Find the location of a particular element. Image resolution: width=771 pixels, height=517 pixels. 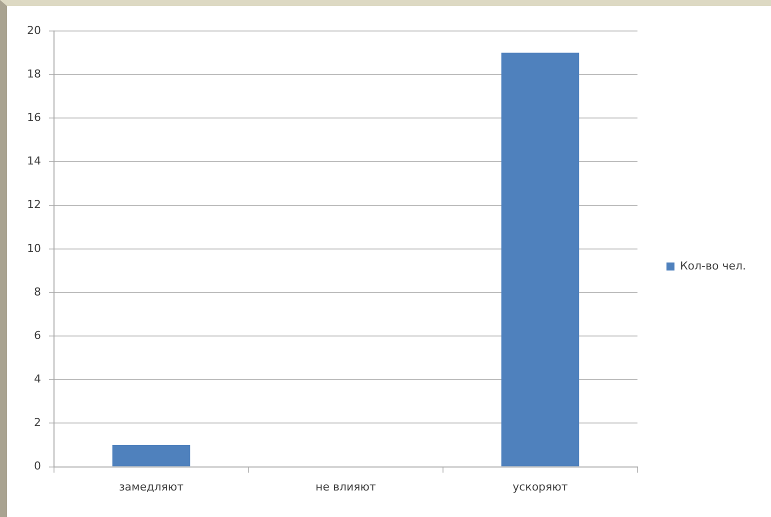

y-tick-label: 0 is located at coordinates (37, 466).